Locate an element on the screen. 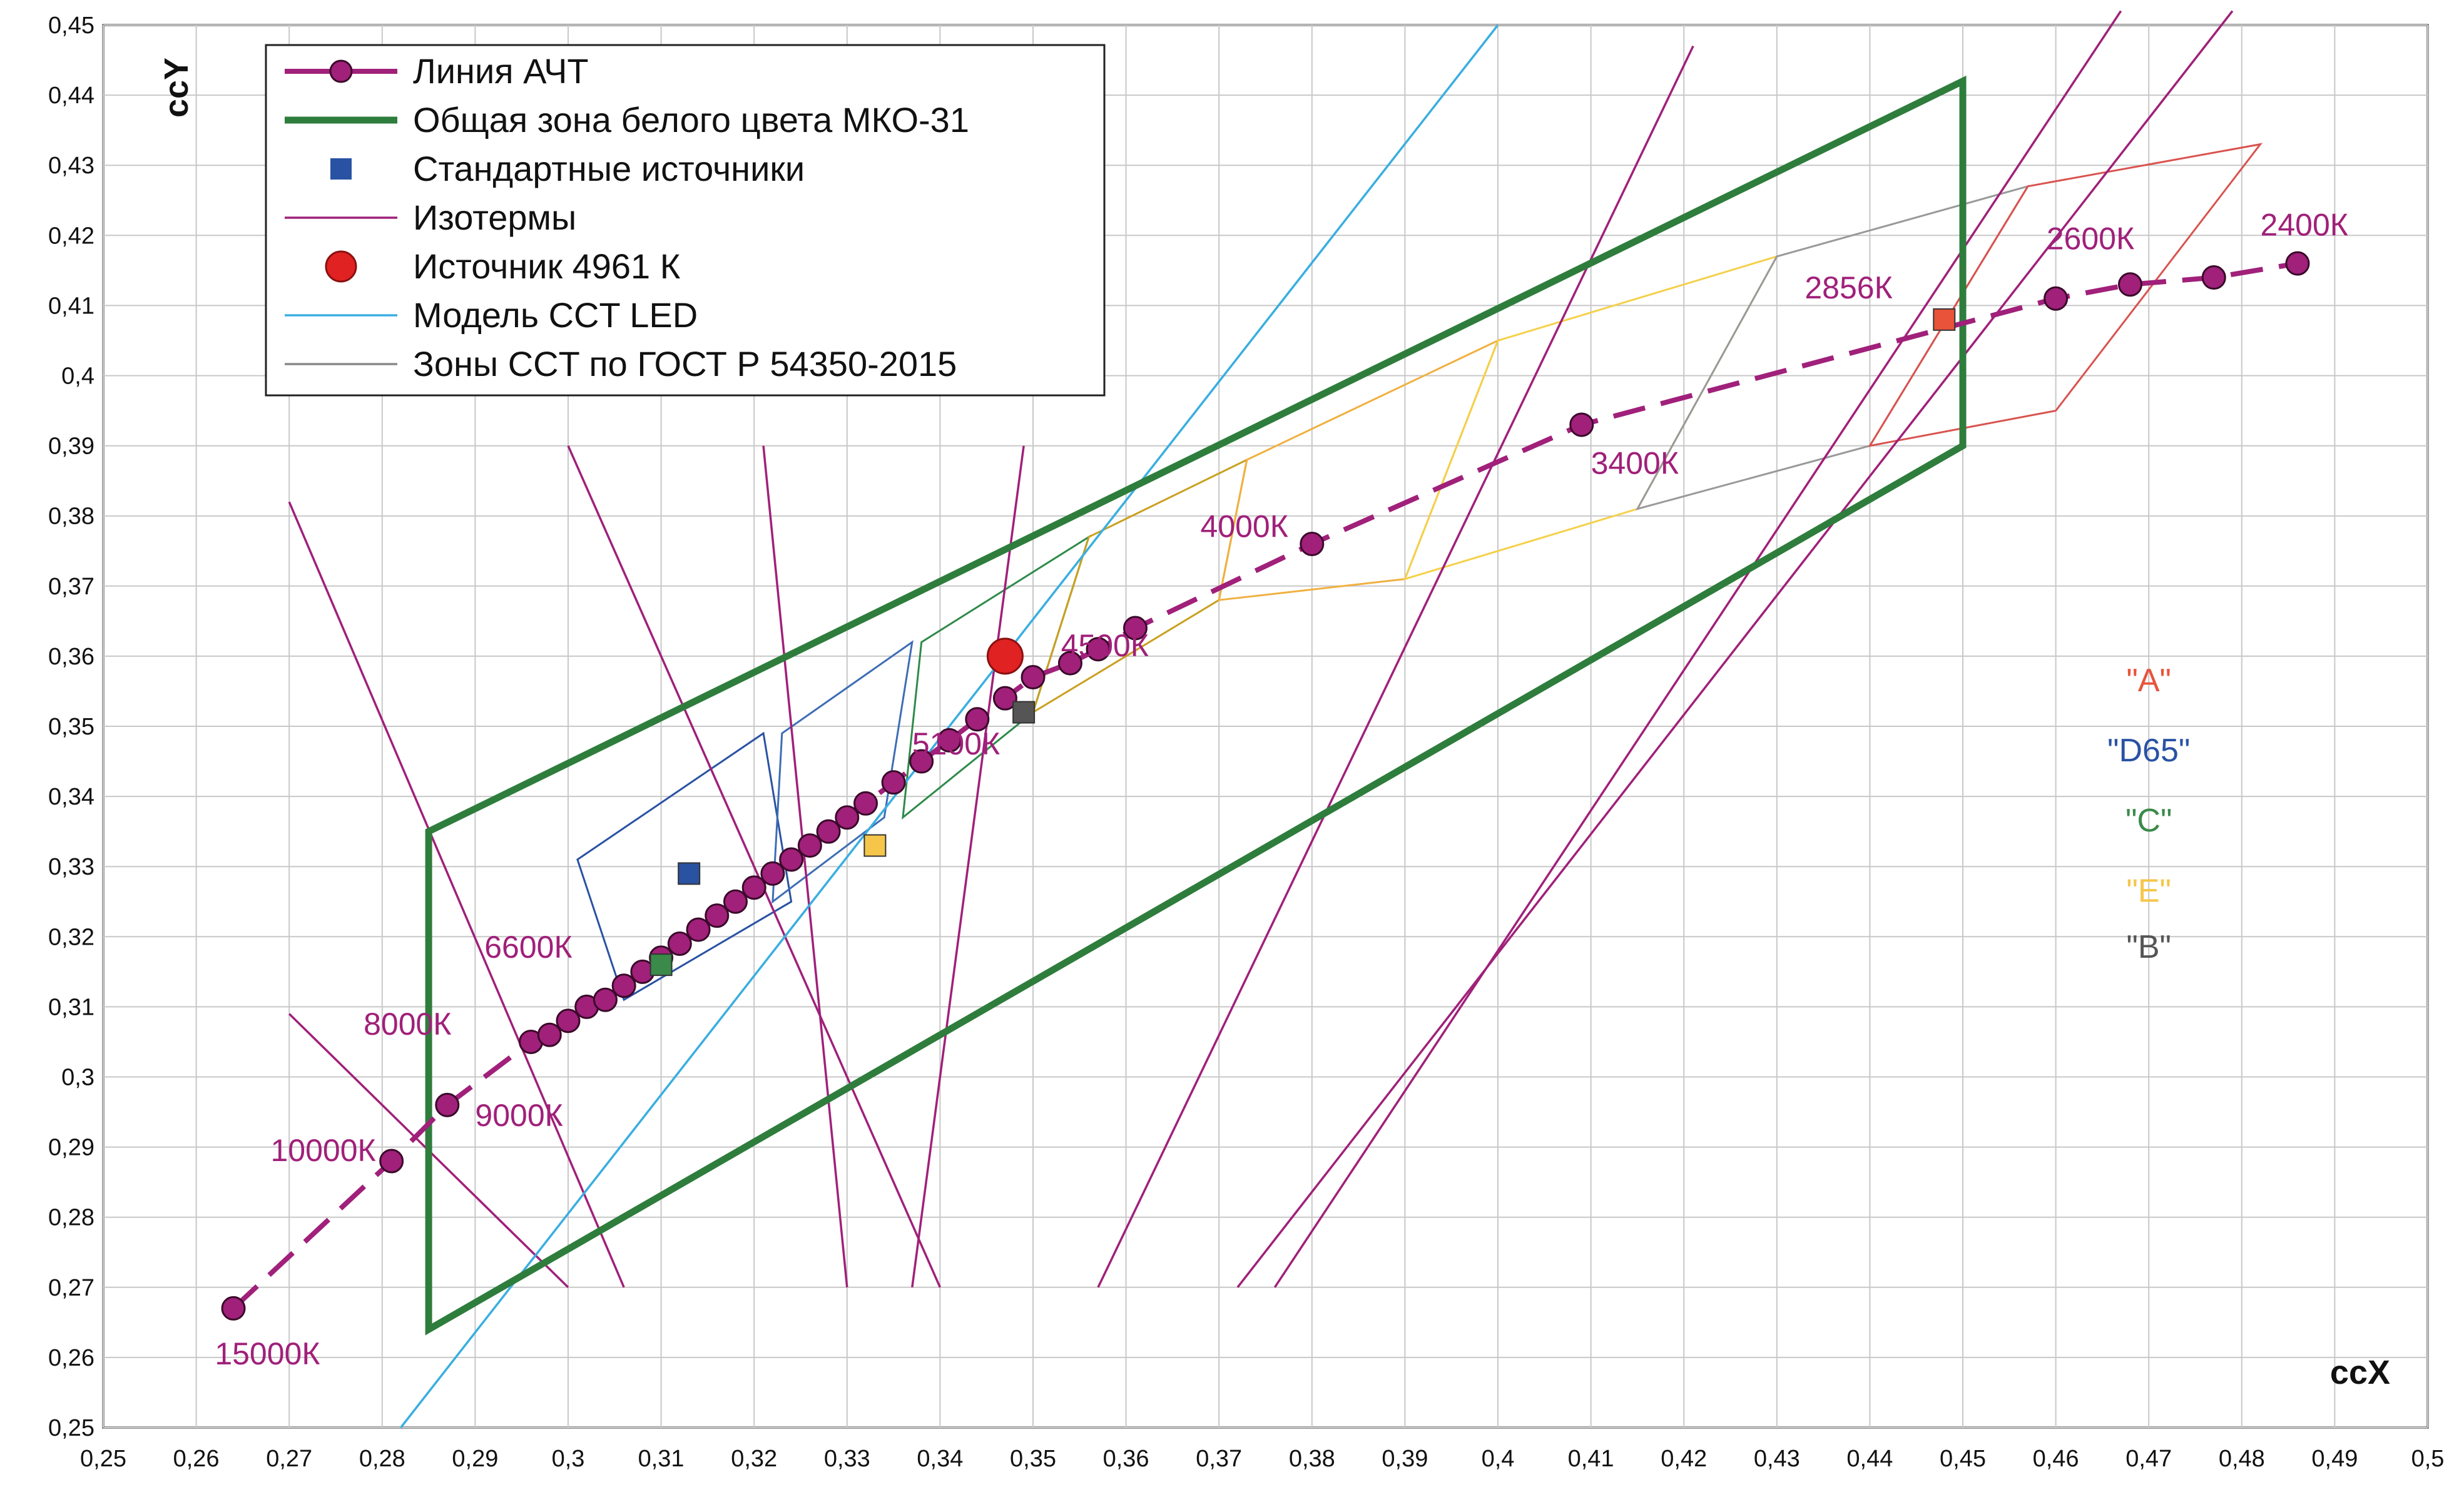 This screenshot has width=2464, height=1487. x-tick-label: 0,48 is located at coordinates (2242, 1459).